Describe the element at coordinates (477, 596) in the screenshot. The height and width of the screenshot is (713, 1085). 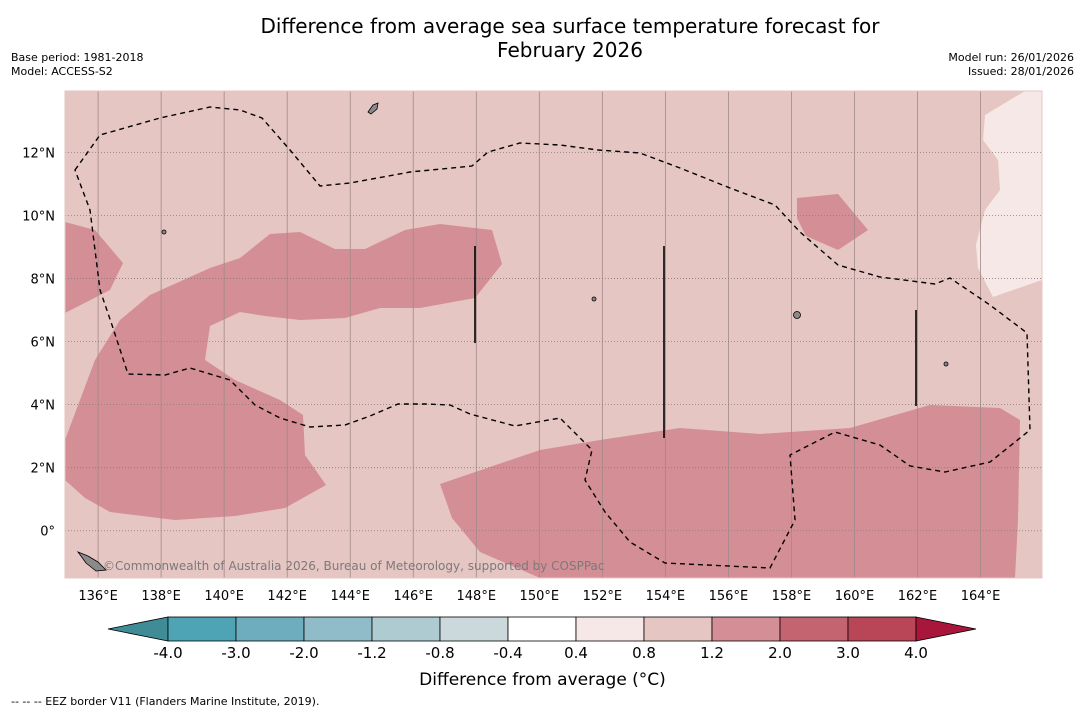
I see `longitude-tick-label: 148°E` at that location.